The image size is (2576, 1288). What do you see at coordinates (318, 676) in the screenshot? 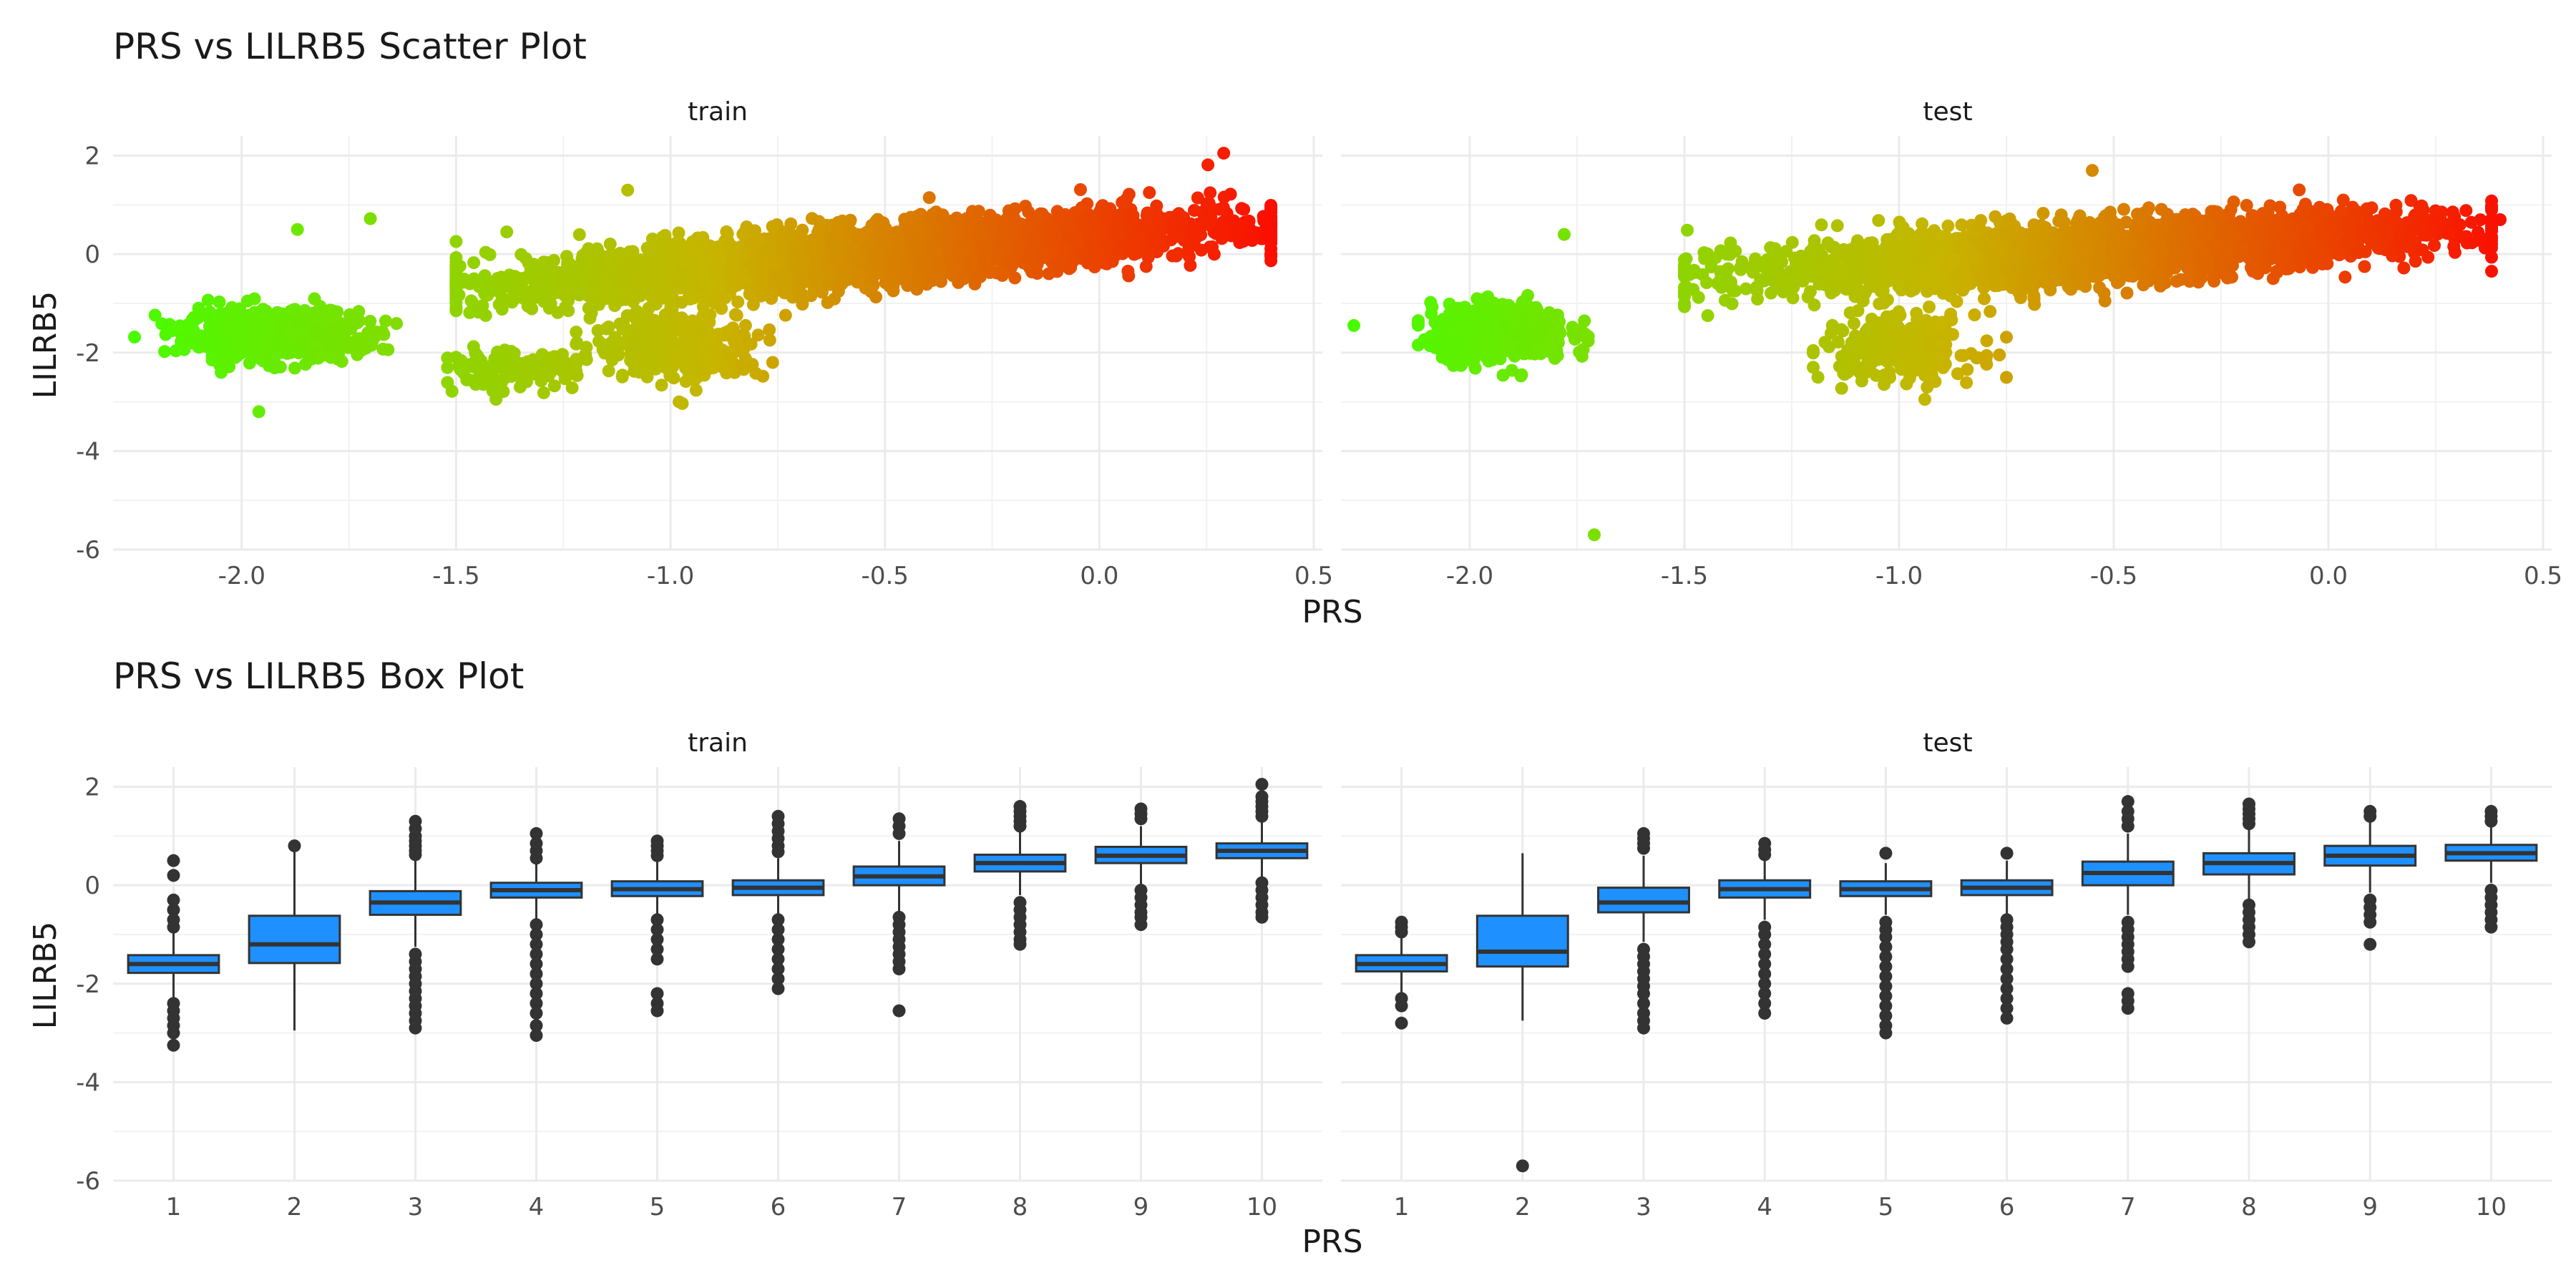
I see `box-title: PRS vs LILRB5 Box Plot` at bounding box center [318, 676].